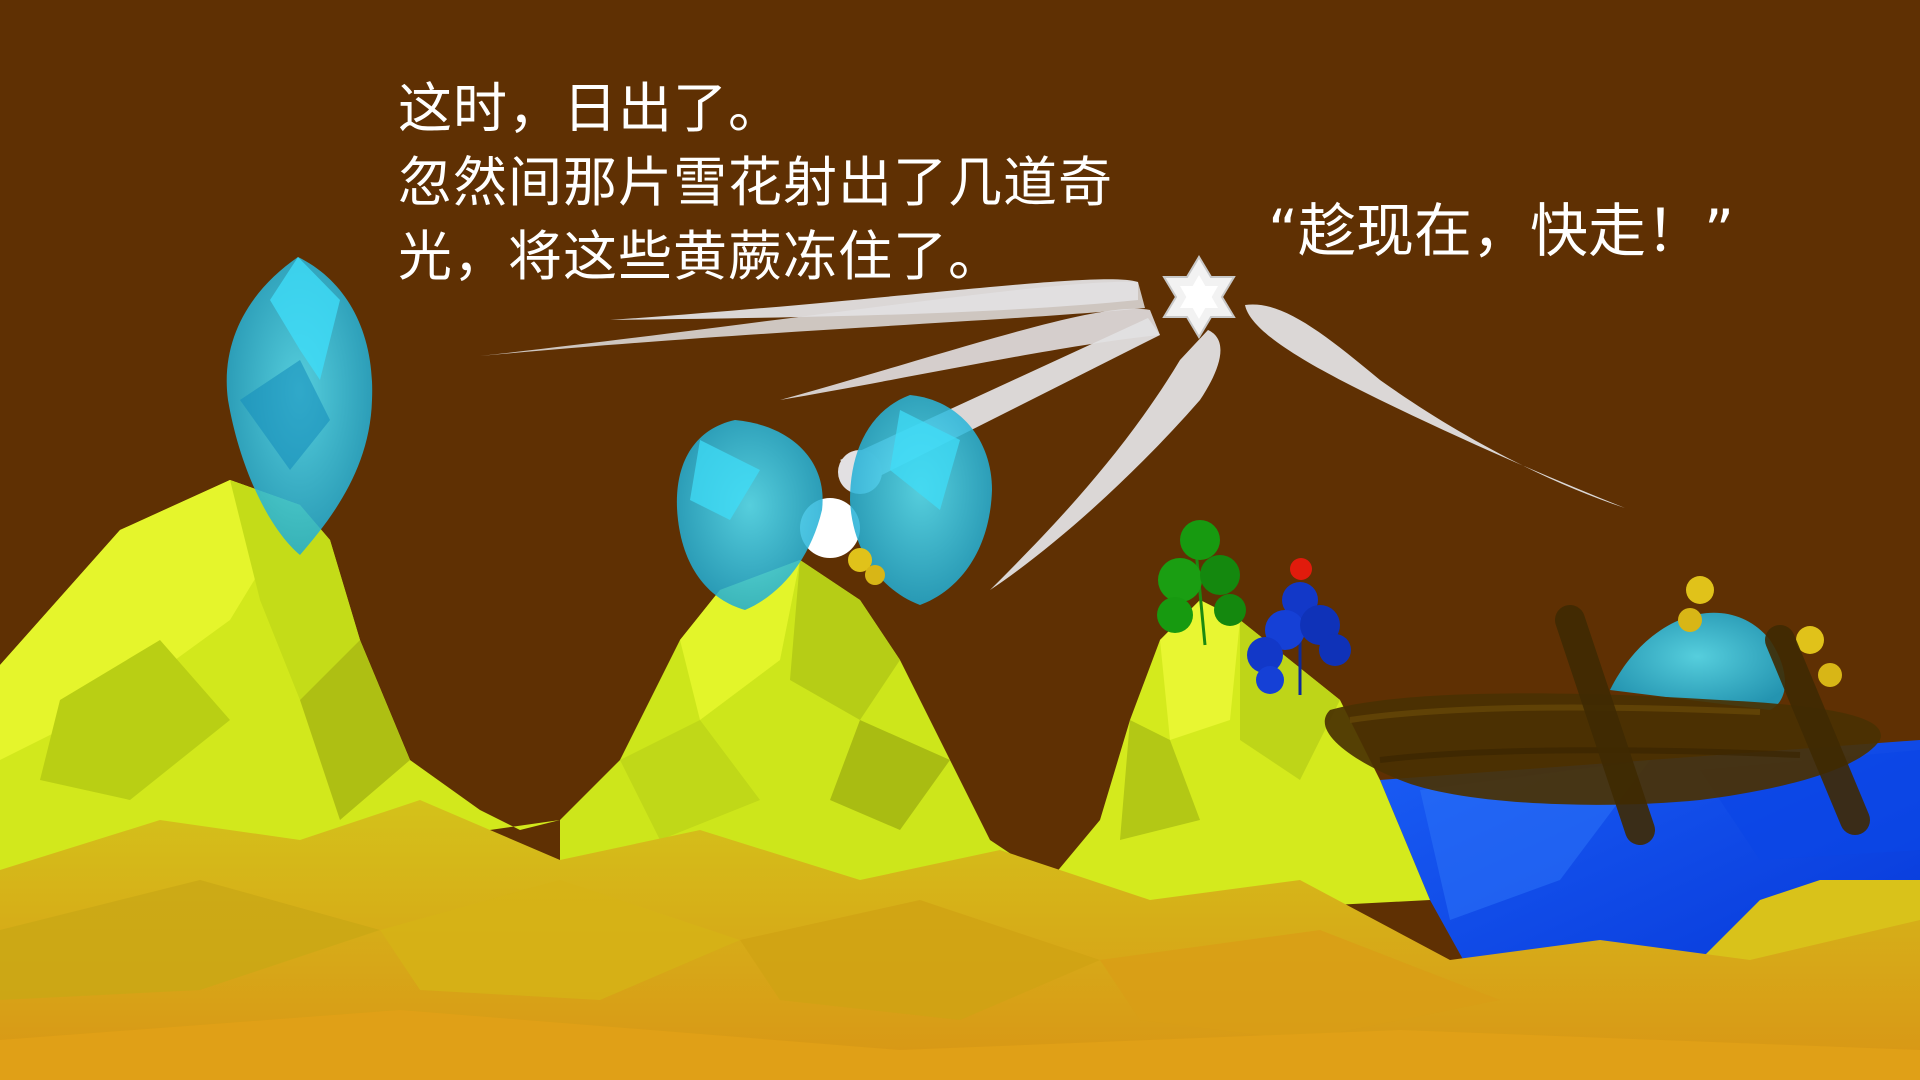 The image size is (1920, 1080). What do you see at coordinates (1602, 725) in the screenshot?
I see `wooden-raft` at bounding box center [1602, 725].